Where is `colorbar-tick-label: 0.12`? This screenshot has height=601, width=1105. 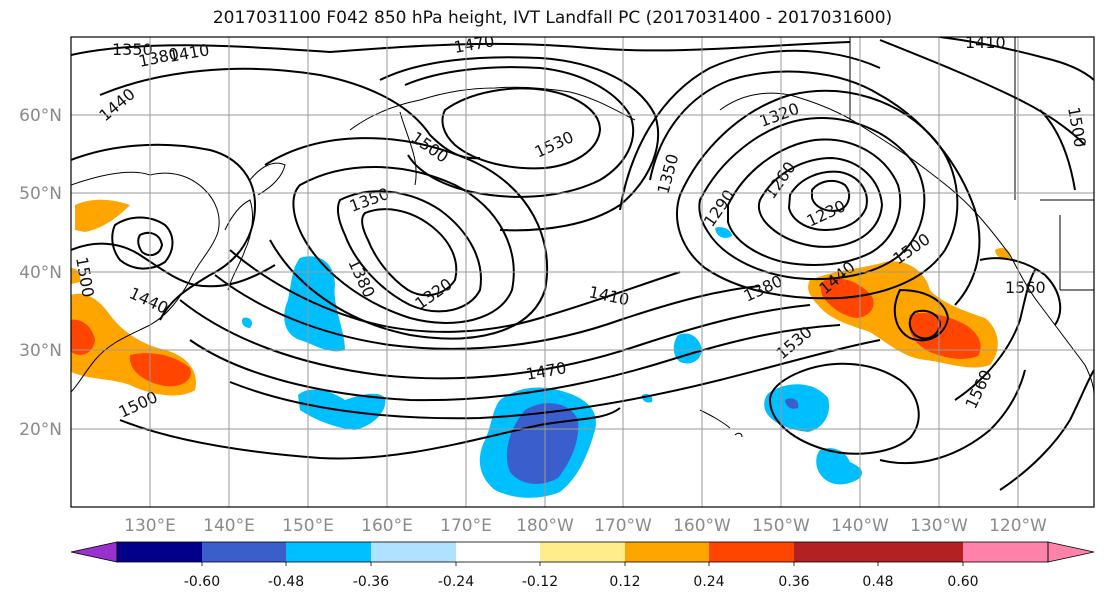 colorbar-tick-label: 0.12 is located at coordinates (624, 582).